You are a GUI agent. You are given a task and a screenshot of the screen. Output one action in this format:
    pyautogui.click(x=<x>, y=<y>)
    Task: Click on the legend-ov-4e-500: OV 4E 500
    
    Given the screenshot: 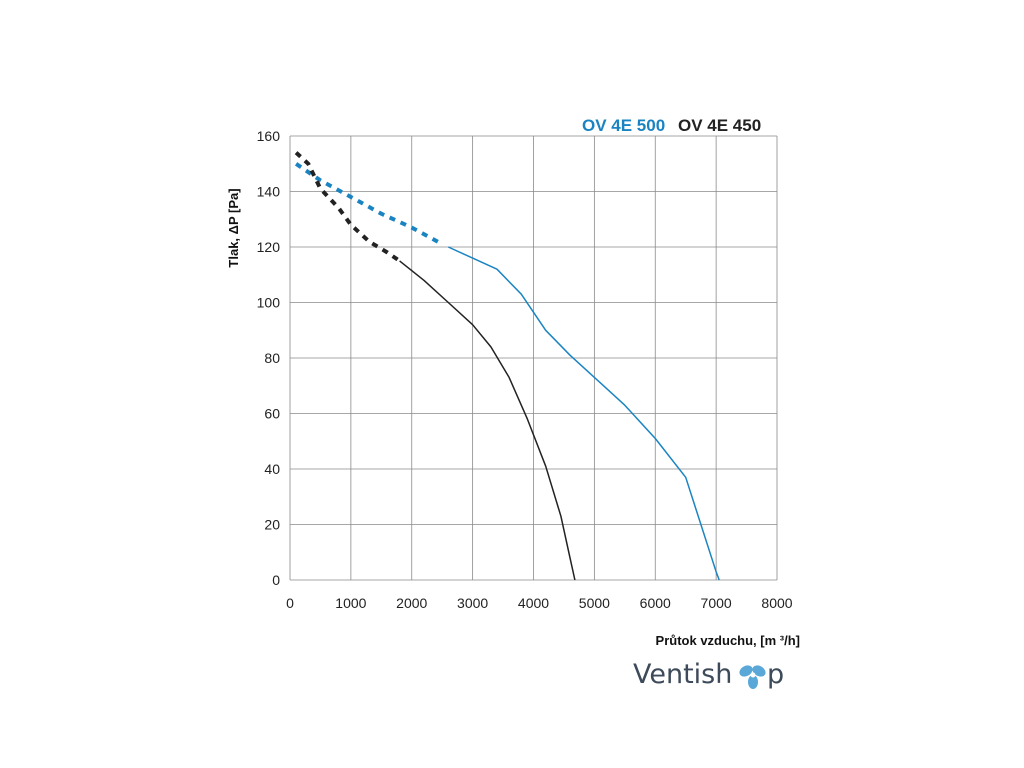 What is the action you would take?
    pyautogui.click(x=623, y=125)
    